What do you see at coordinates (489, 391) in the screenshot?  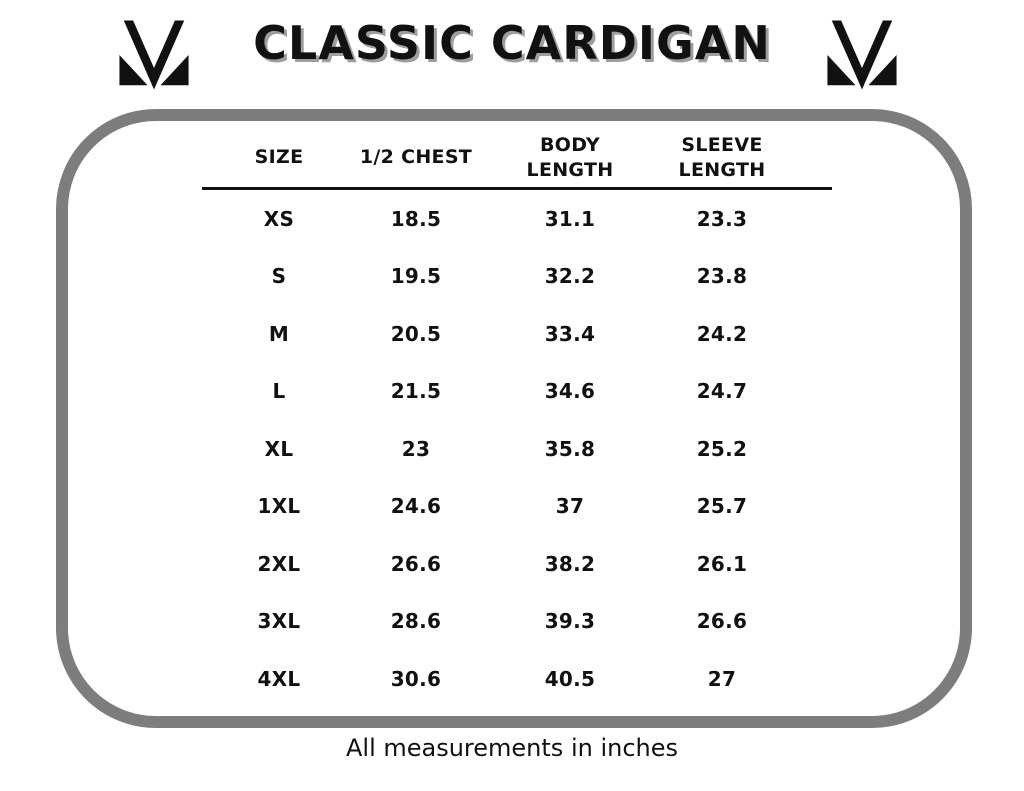 I see `table-row: L 21.5 34.6 24.7` at bounding box center [489, 391].